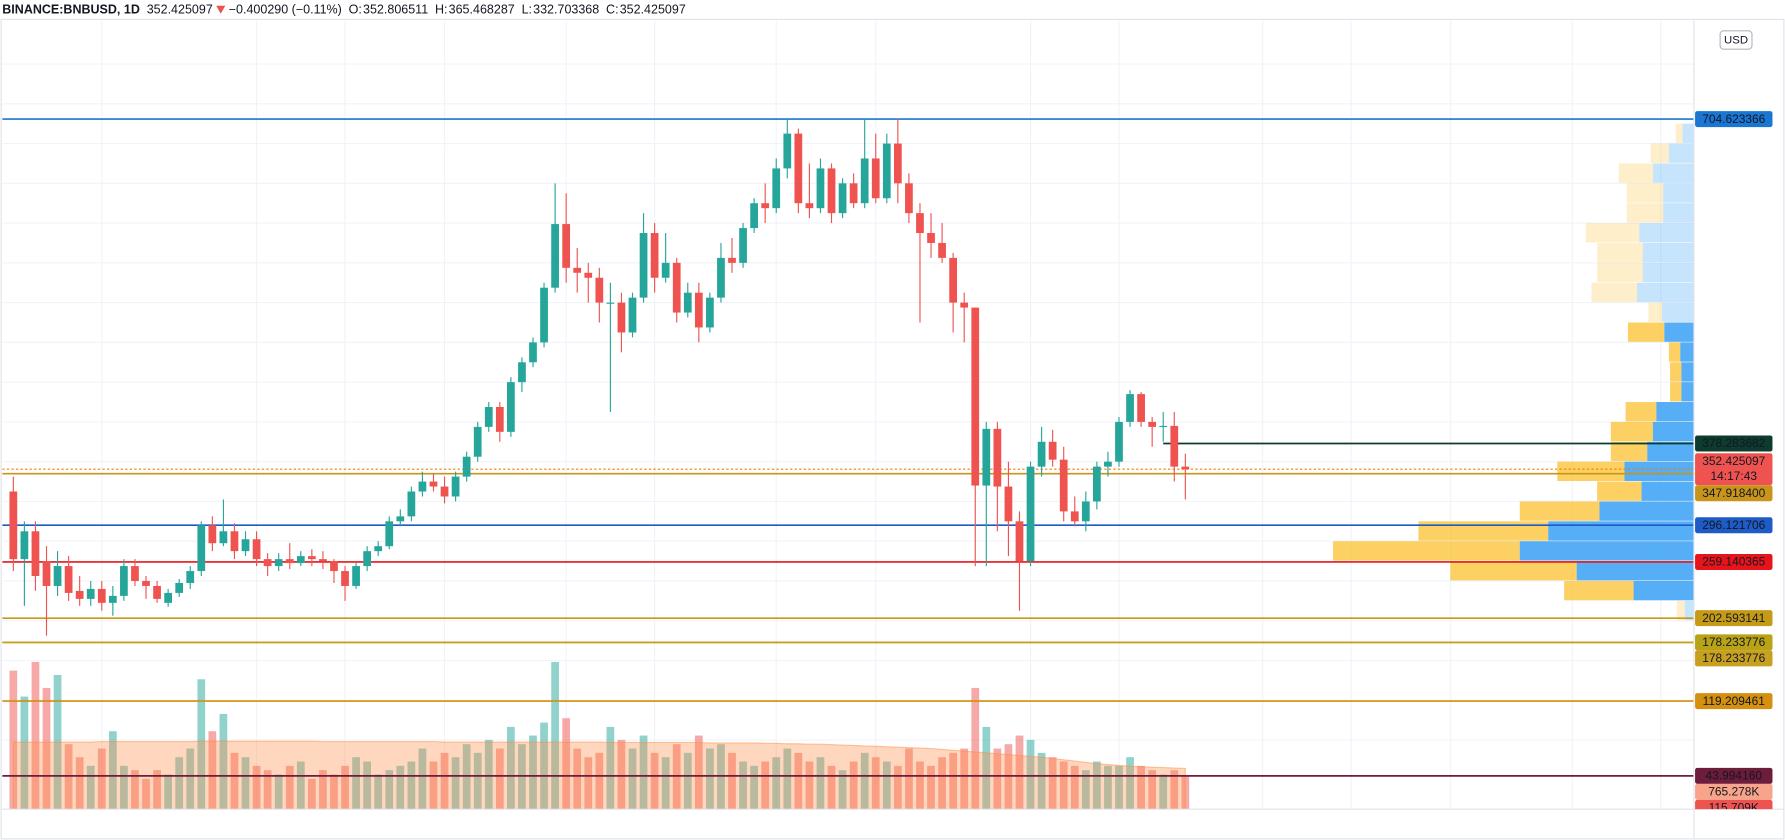 The image size is (1785, 840). Describe the element at coordinates (1734, 701) in the screenshot. I see `price-badge-label: 119.209461` at that location.